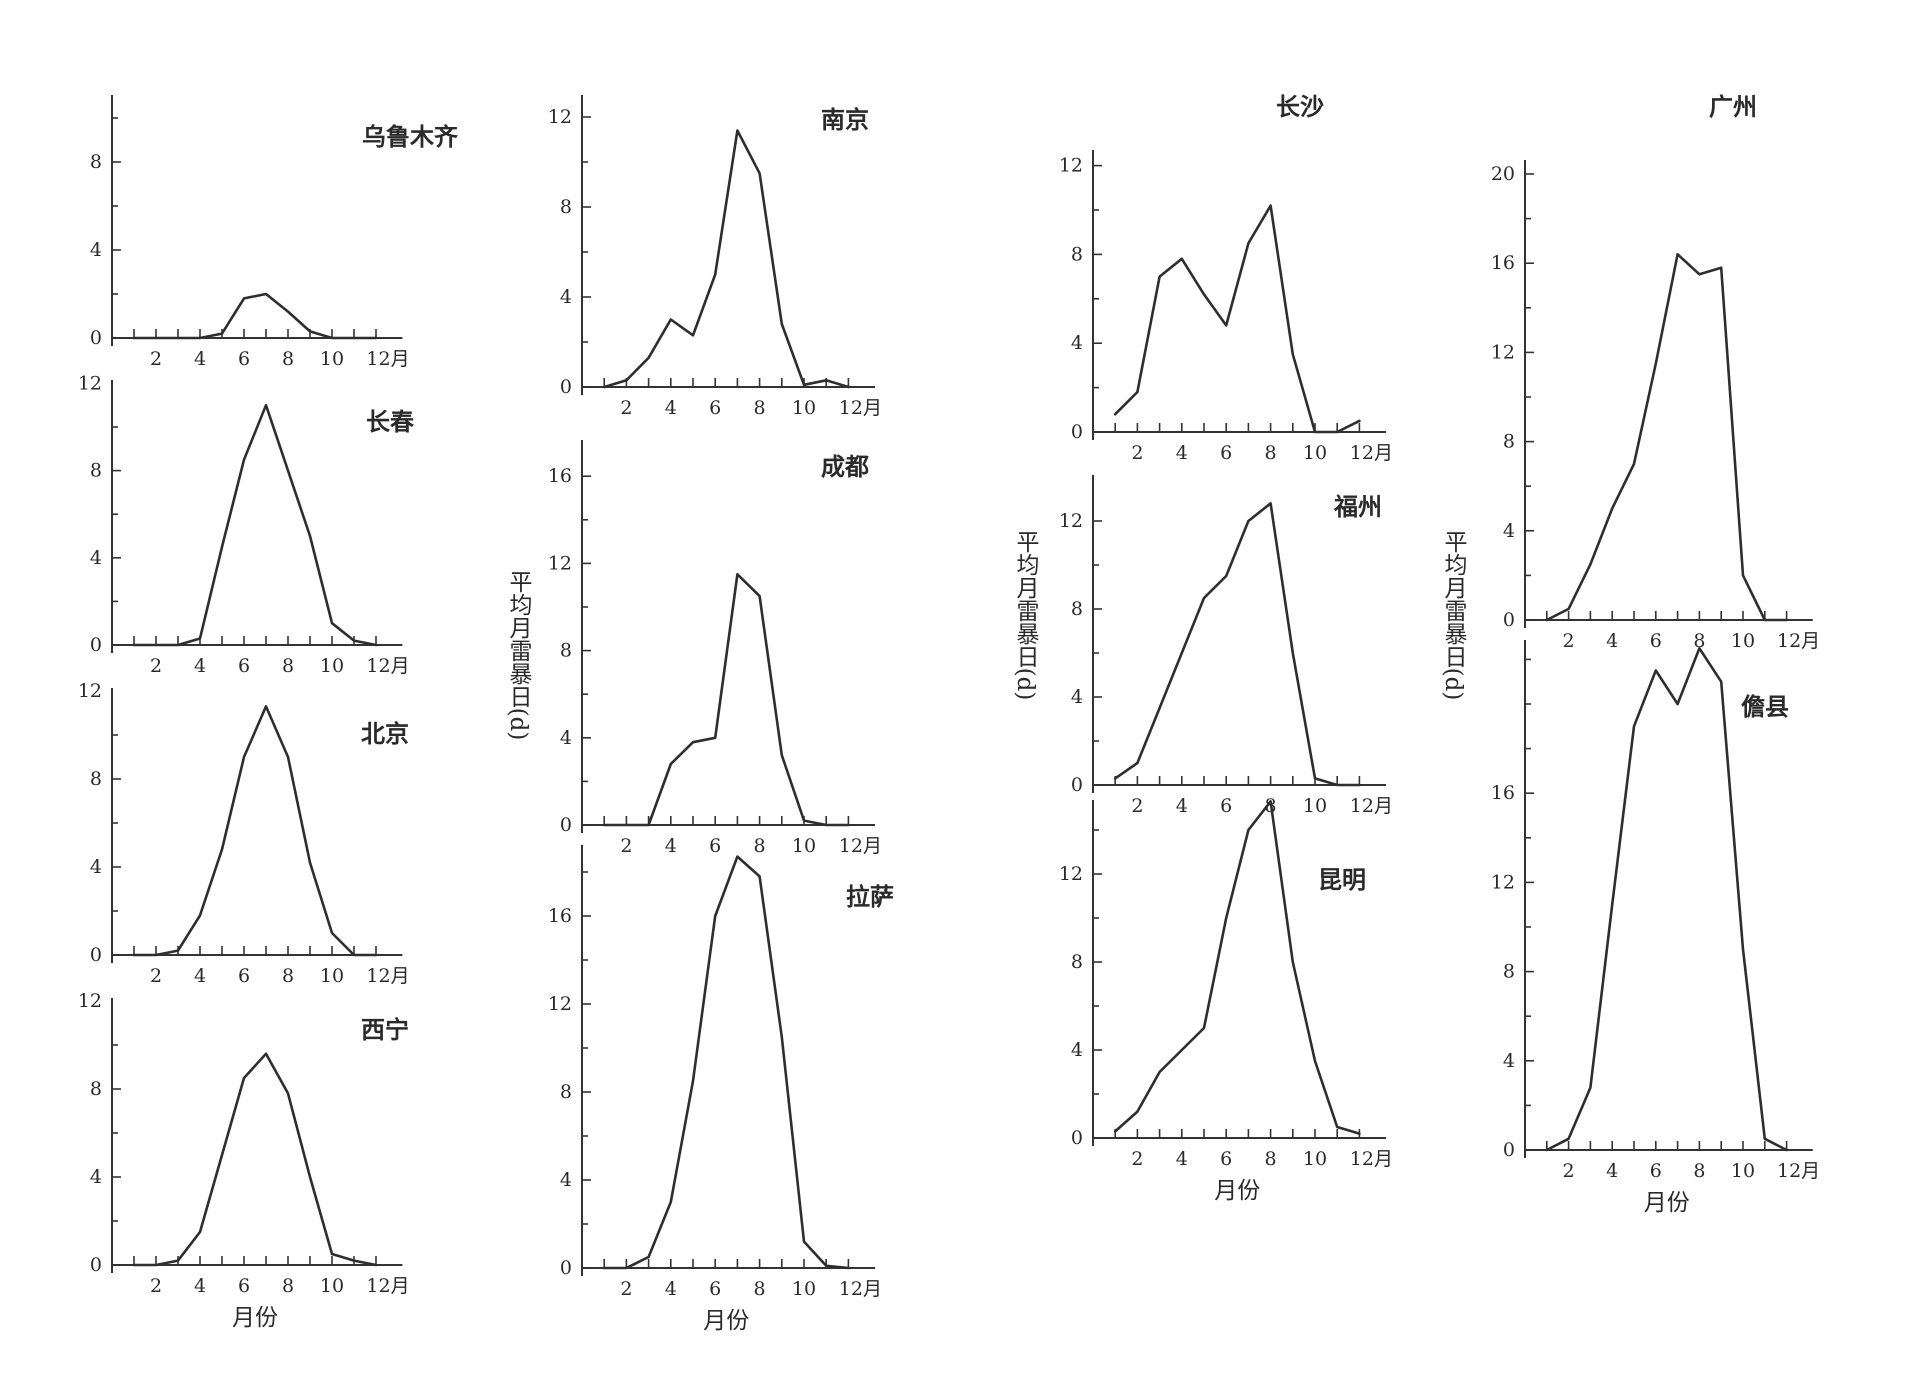 The image size is (1920, 1396). I want to click on chart-title: 长春, so click(390, 421).